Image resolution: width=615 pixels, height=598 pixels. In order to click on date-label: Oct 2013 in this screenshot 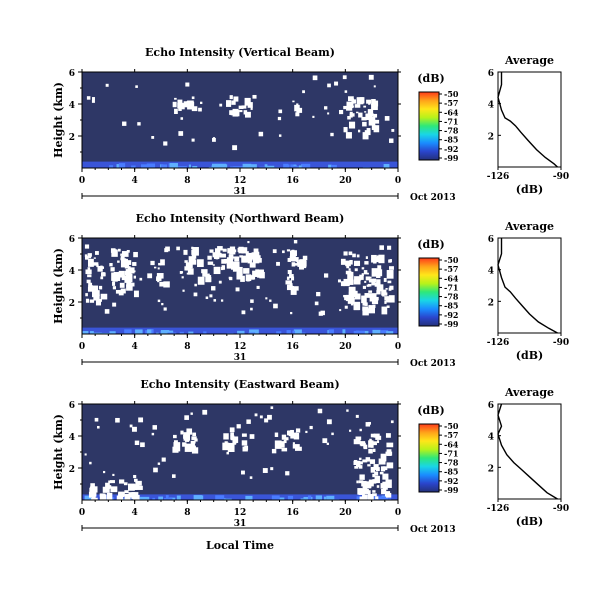, I will do `click(433, 364)`.